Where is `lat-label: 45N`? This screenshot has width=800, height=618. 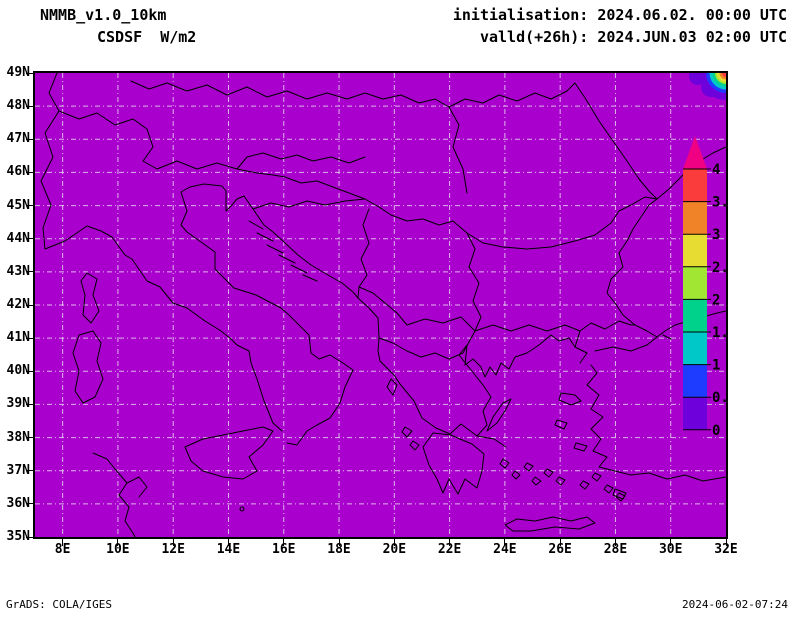 lat-label: 45N is located at coordinates (18, 205).